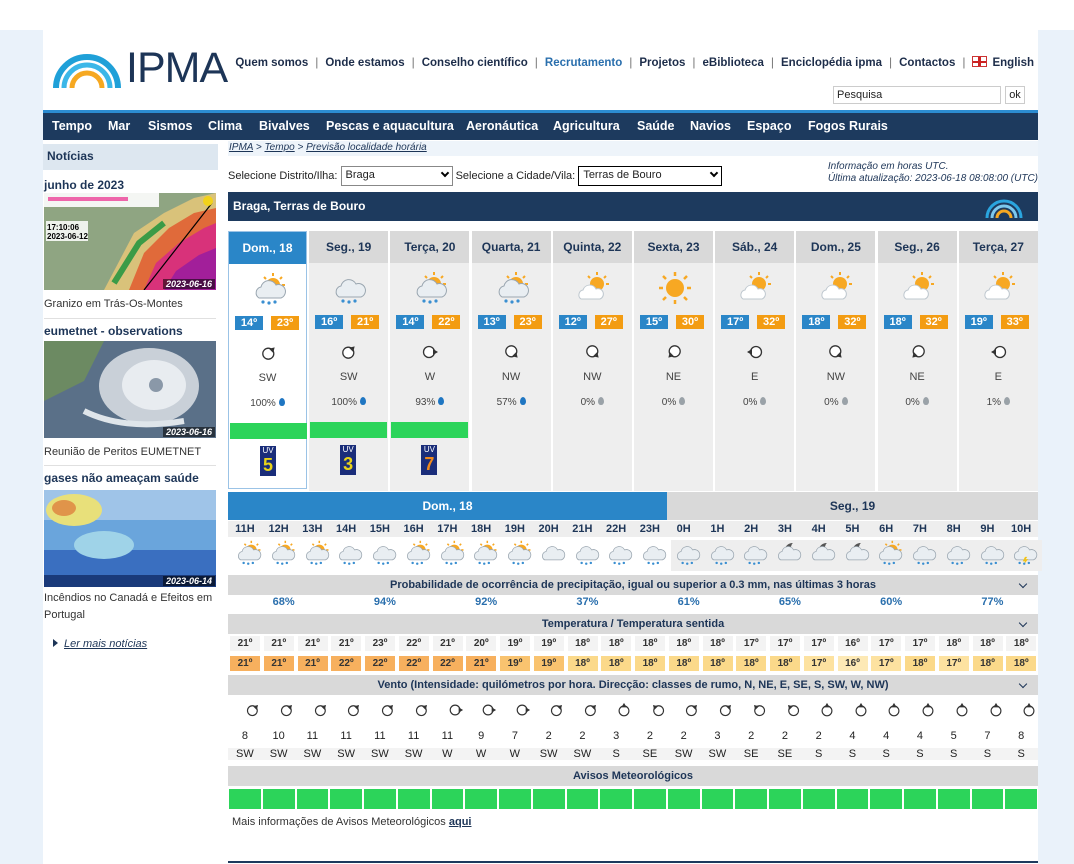 The image size is (1074, 864). What do you see at coordinates (284, 126) in the screenshot?
I see `nav-item: Bivalves` at bounding box center [284, 126].